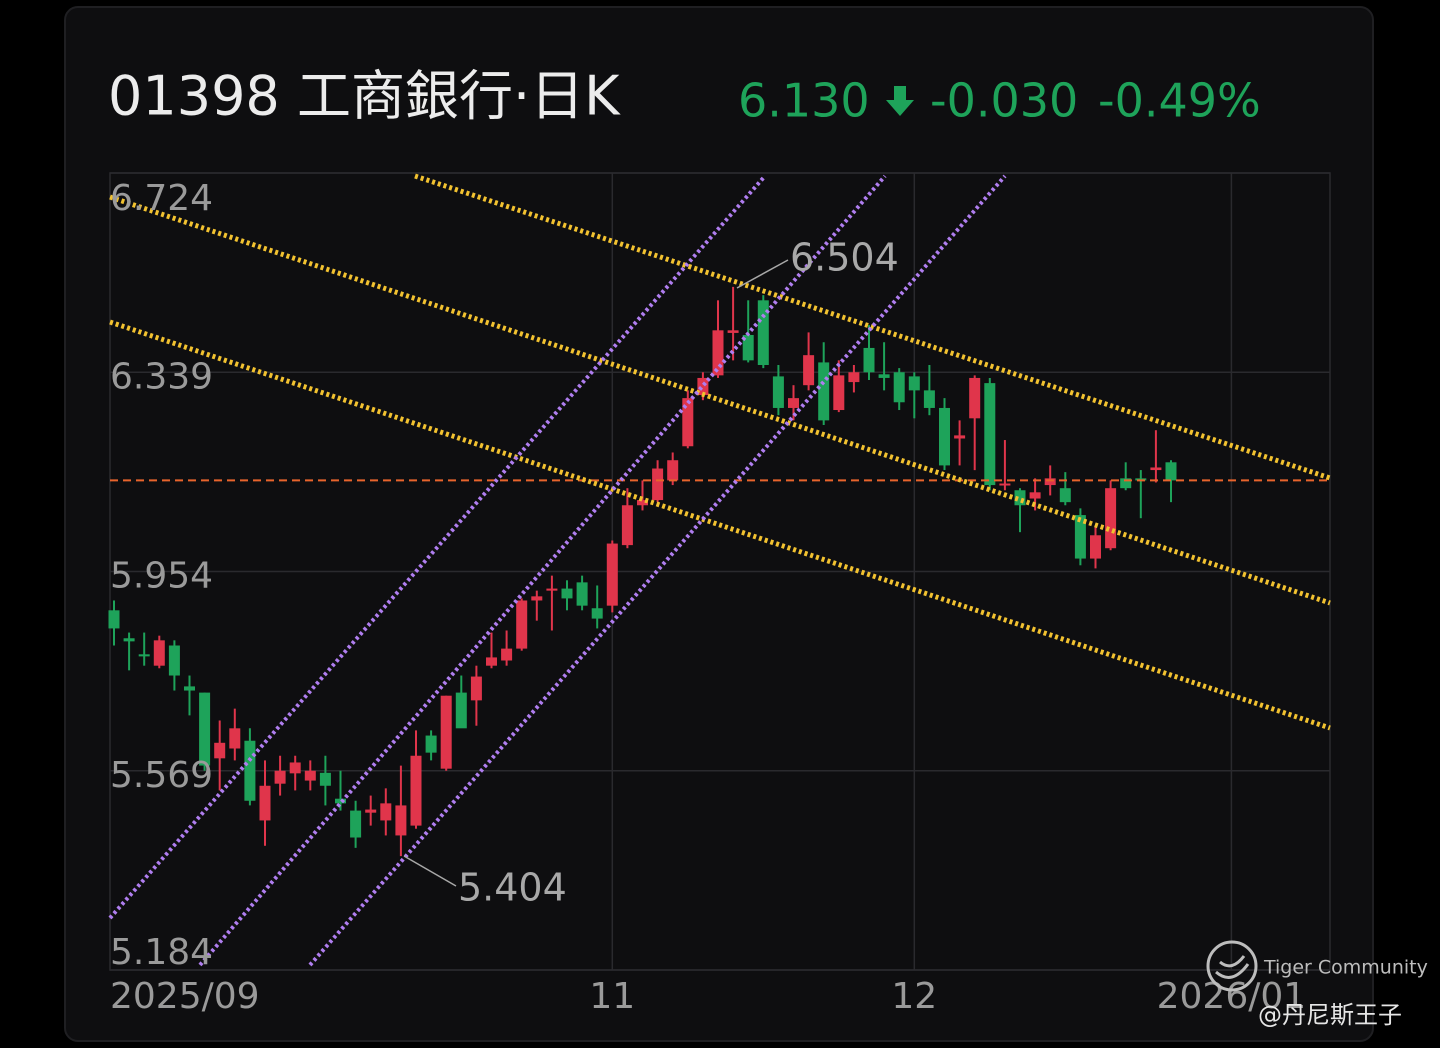 This screenshot has height=1048, width=1440. Describe the element at coordinates (804, 101) in the screenshot. I see `last-price: 6.130` at that location.